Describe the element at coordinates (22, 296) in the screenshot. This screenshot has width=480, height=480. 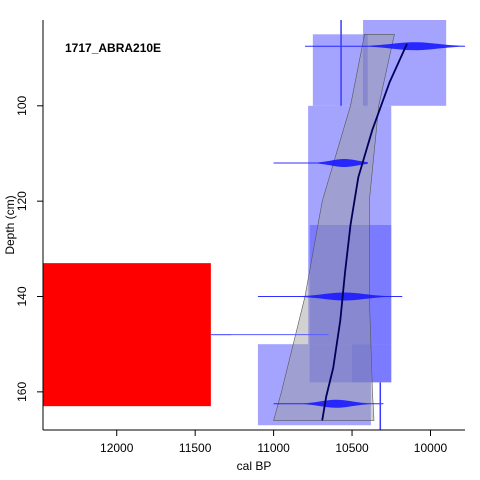
I see `y-tick-label: 140` at that location.